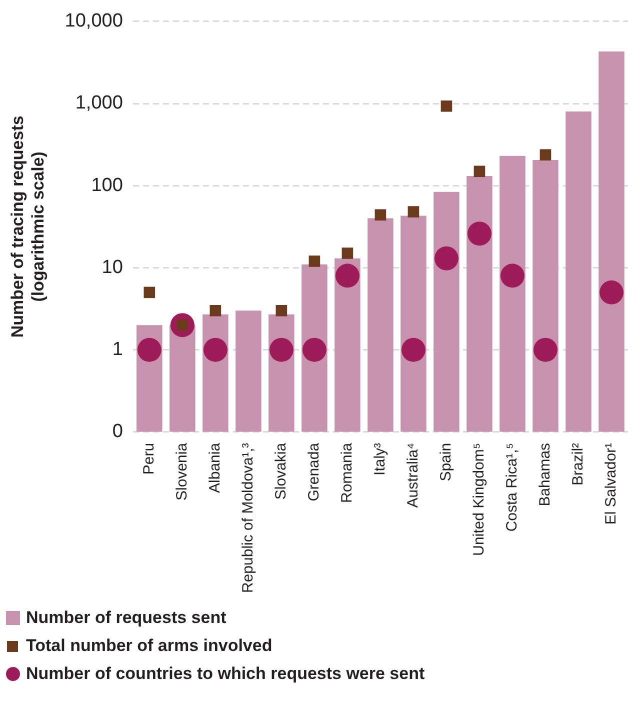 This screenshot has width=640, height=707. Describe the element at coordinates (512, 487) in the screenshot. I see `x-tick-label: Costa Rica¹,⁵` at that location.